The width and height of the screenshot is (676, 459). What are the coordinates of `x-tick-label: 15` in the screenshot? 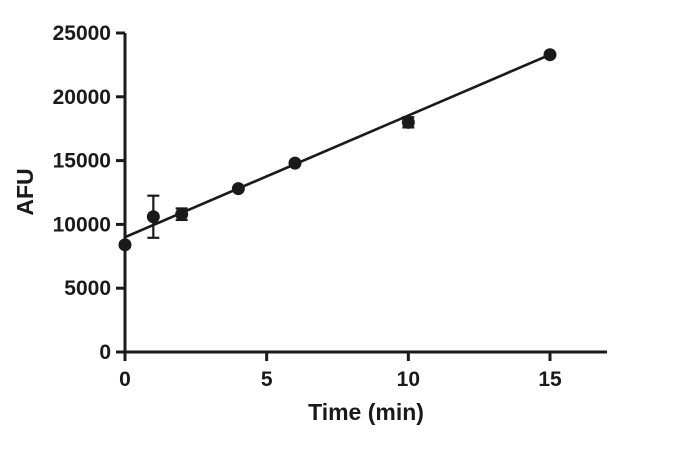 It's located at (550, 379).